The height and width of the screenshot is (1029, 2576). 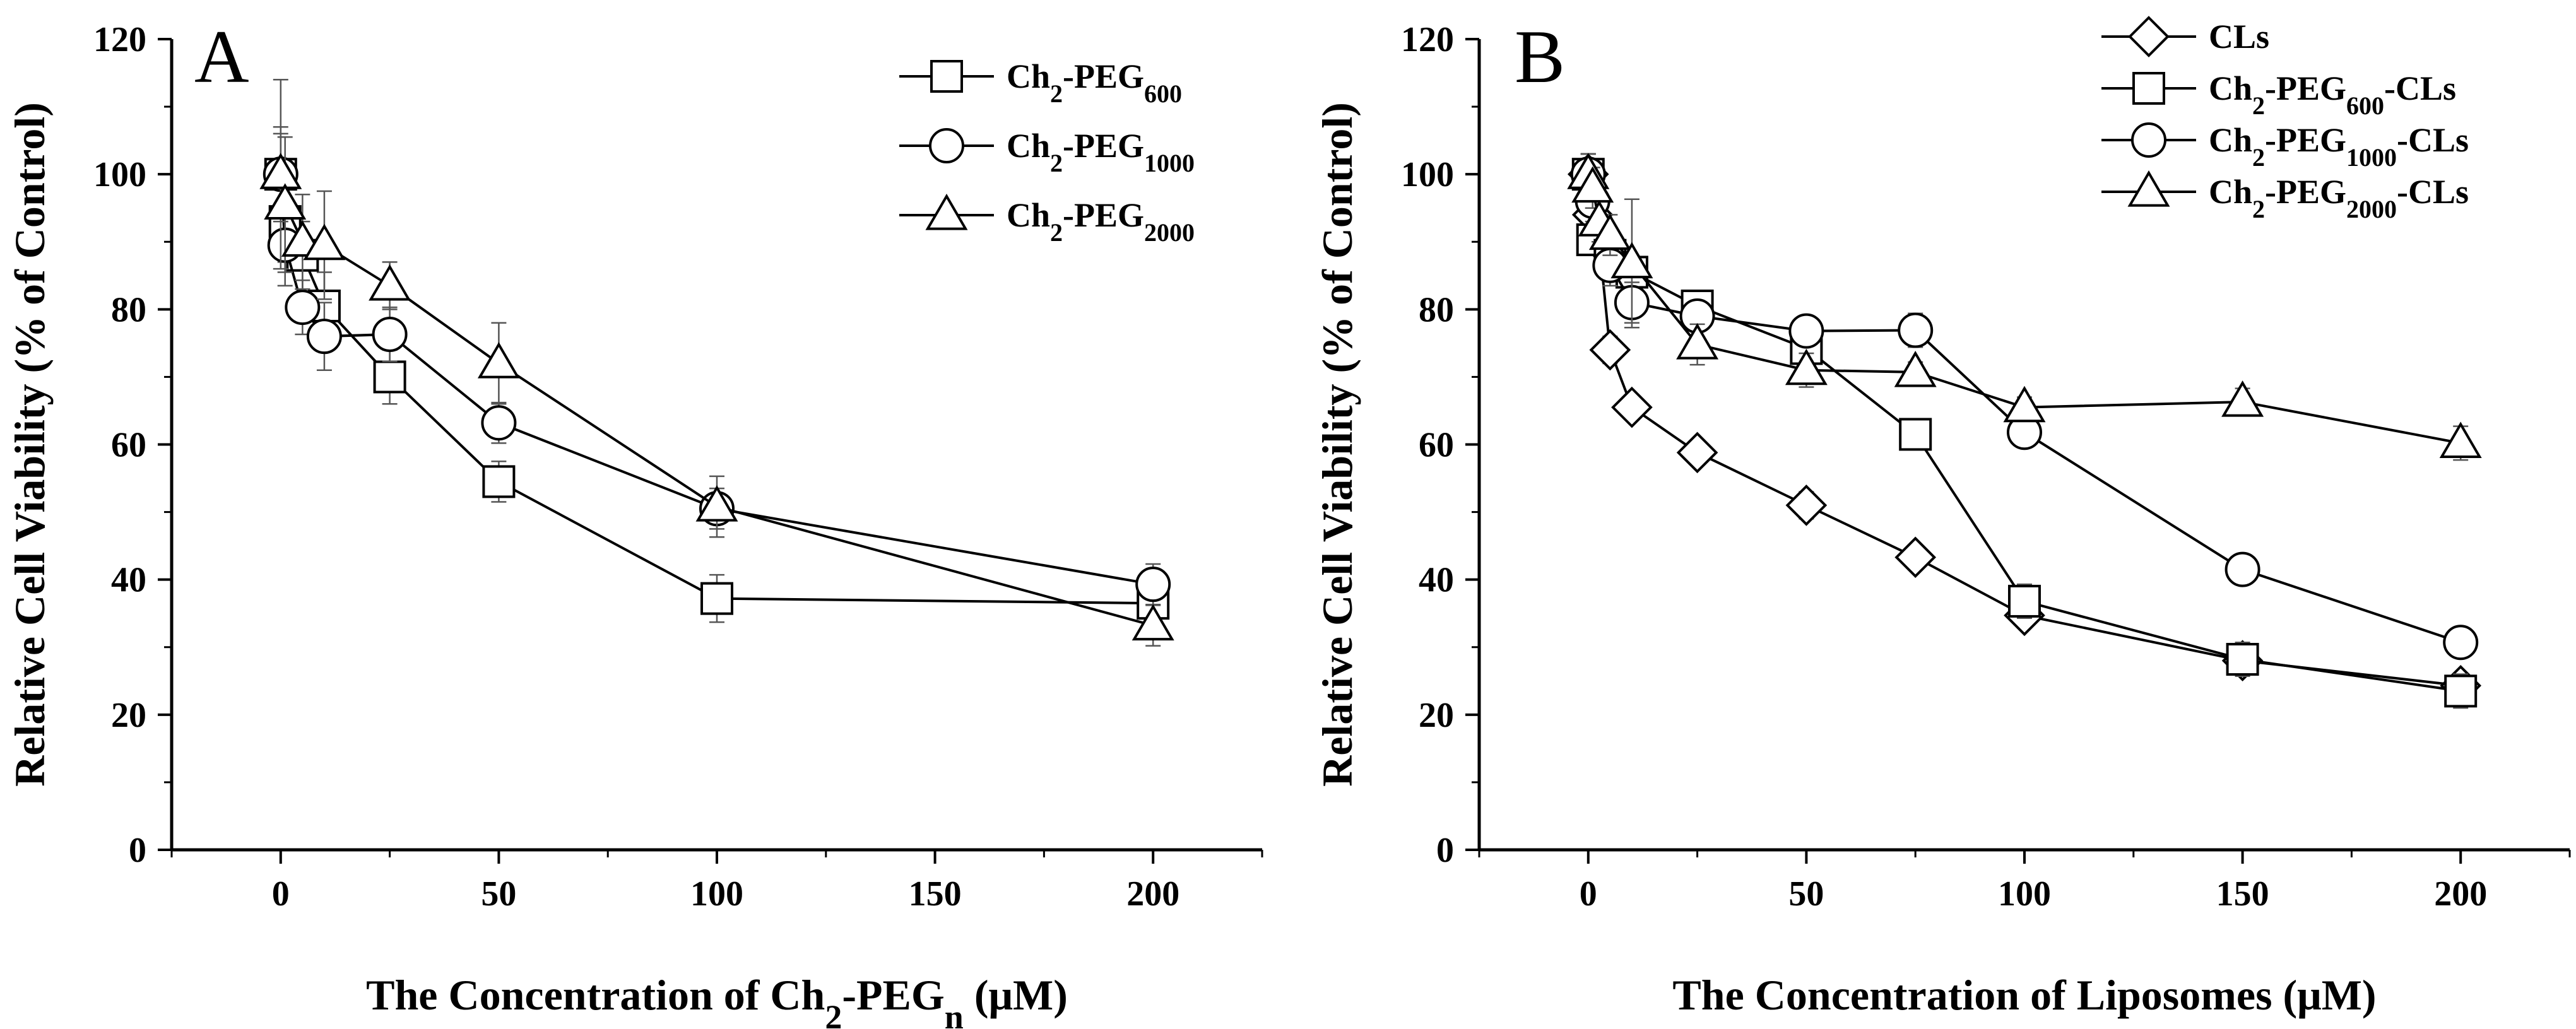 I want to click on legend-label: Ch2-PEG600-CLs, so click(x=2333, y=94).